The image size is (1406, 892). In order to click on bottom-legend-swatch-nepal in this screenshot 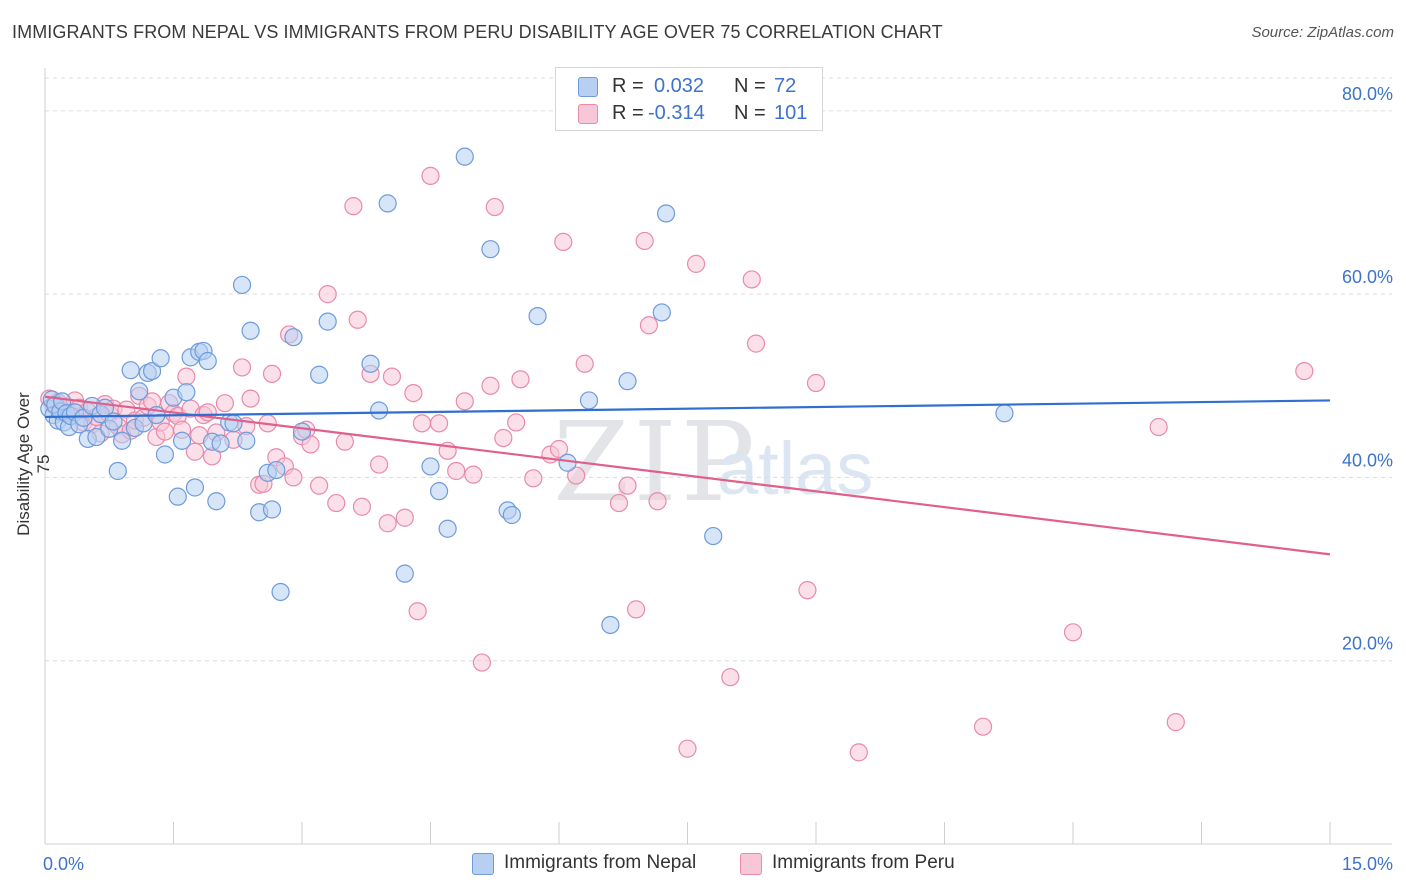, I will do `click(483, 864)`.